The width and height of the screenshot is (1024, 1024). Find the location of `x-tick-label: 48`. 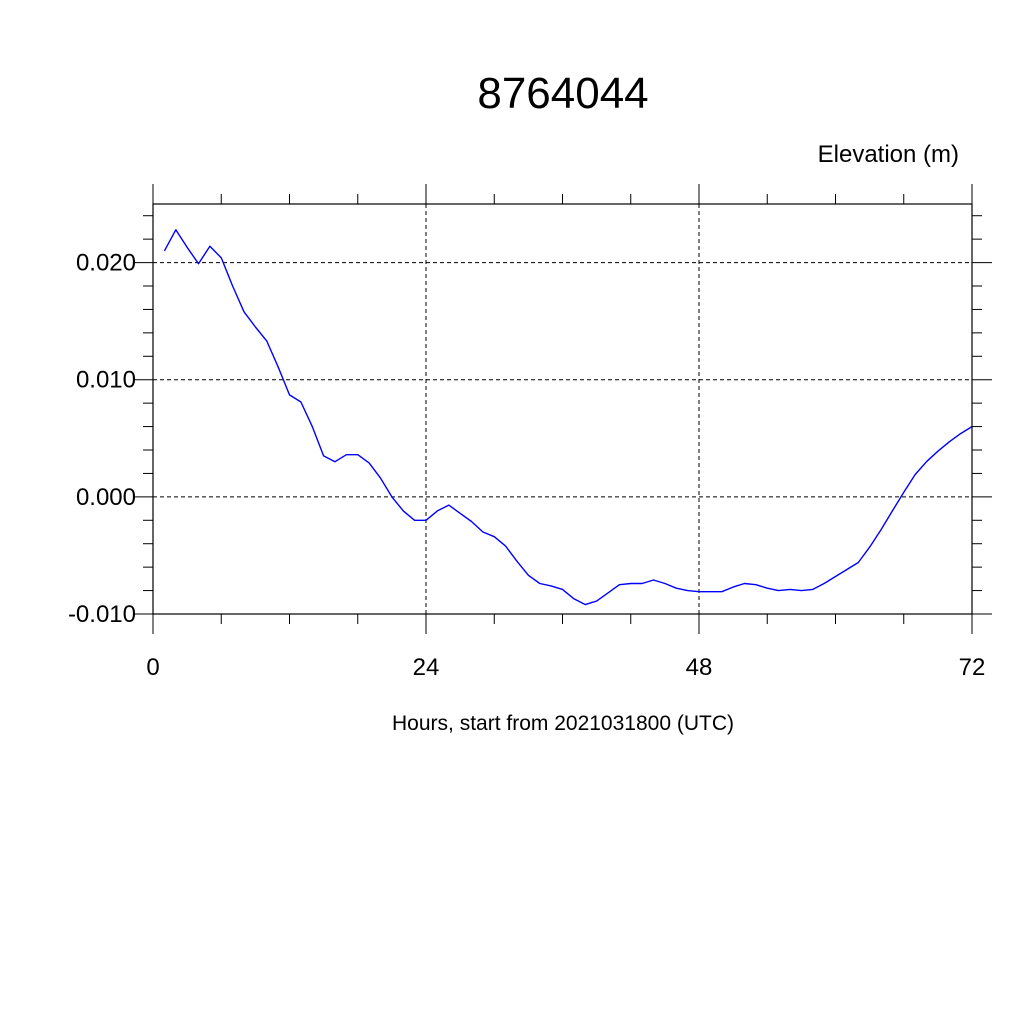

x-tick-label: 48 is located at coordinates (699, 667).